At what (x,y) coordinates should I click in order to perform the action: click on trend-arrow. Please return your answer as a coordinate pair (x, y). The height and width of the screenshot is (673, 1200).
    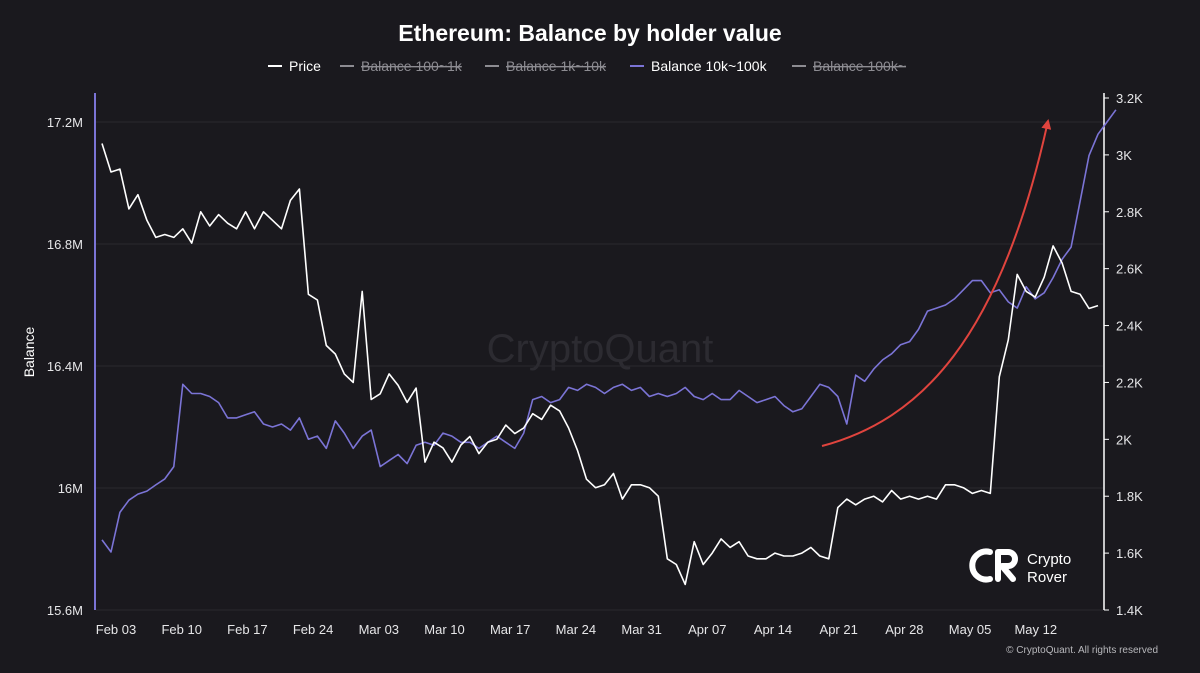
    Looking at the image, I should click on (936, 283).